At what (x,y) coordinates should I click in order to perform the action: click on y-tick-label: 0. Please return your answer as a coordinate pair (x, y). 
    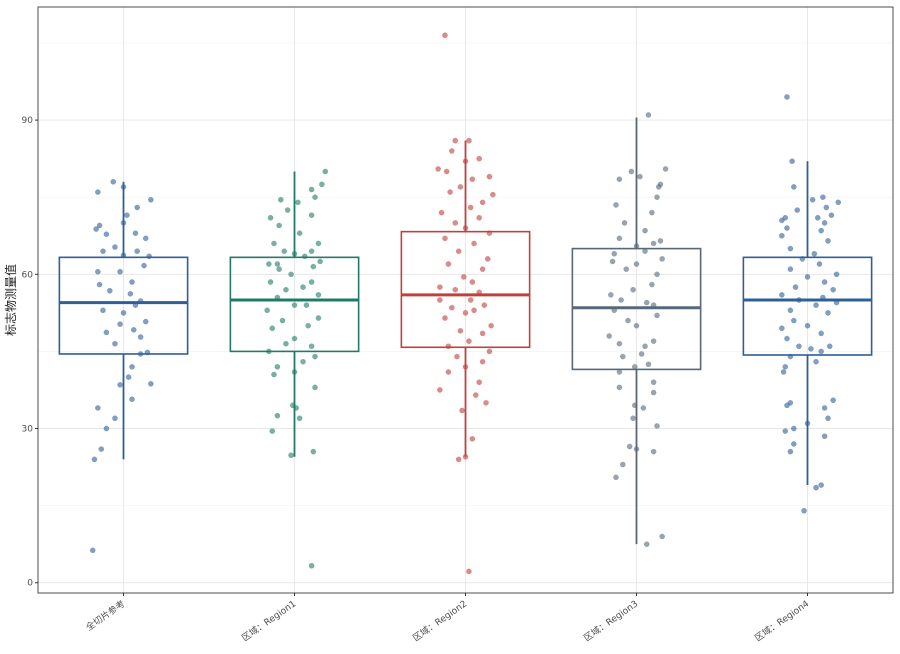
    Looking at the image, I should click on (30, 584).